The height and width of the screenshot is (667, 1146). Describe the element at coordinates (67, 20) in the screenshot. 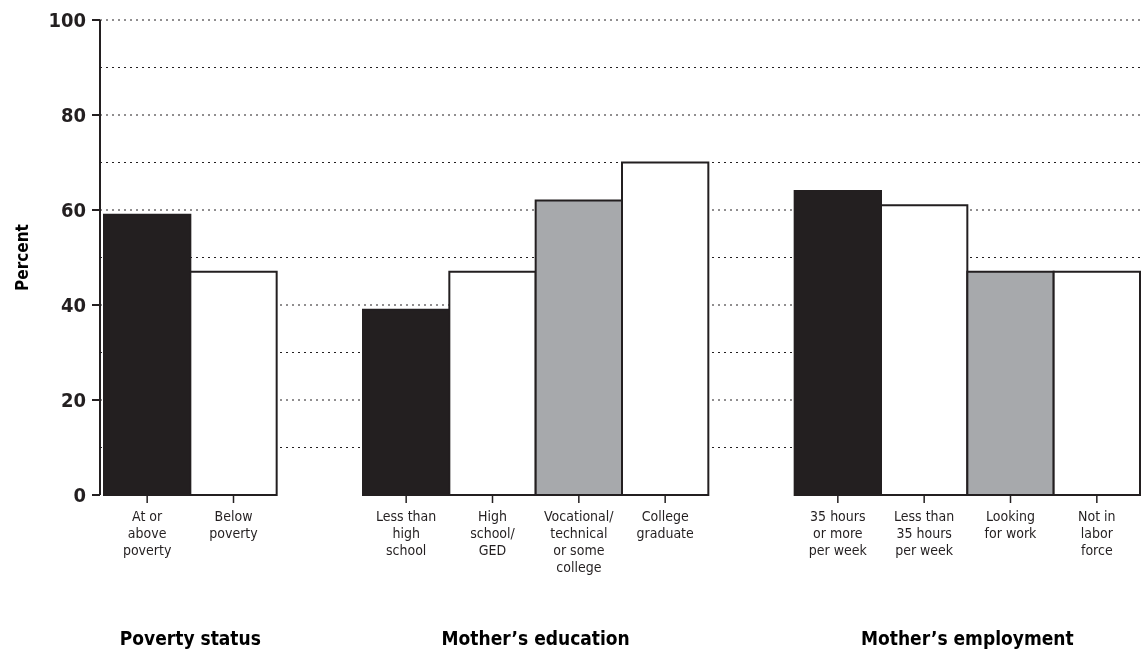

I see `y-tick-label: 100` at that location.